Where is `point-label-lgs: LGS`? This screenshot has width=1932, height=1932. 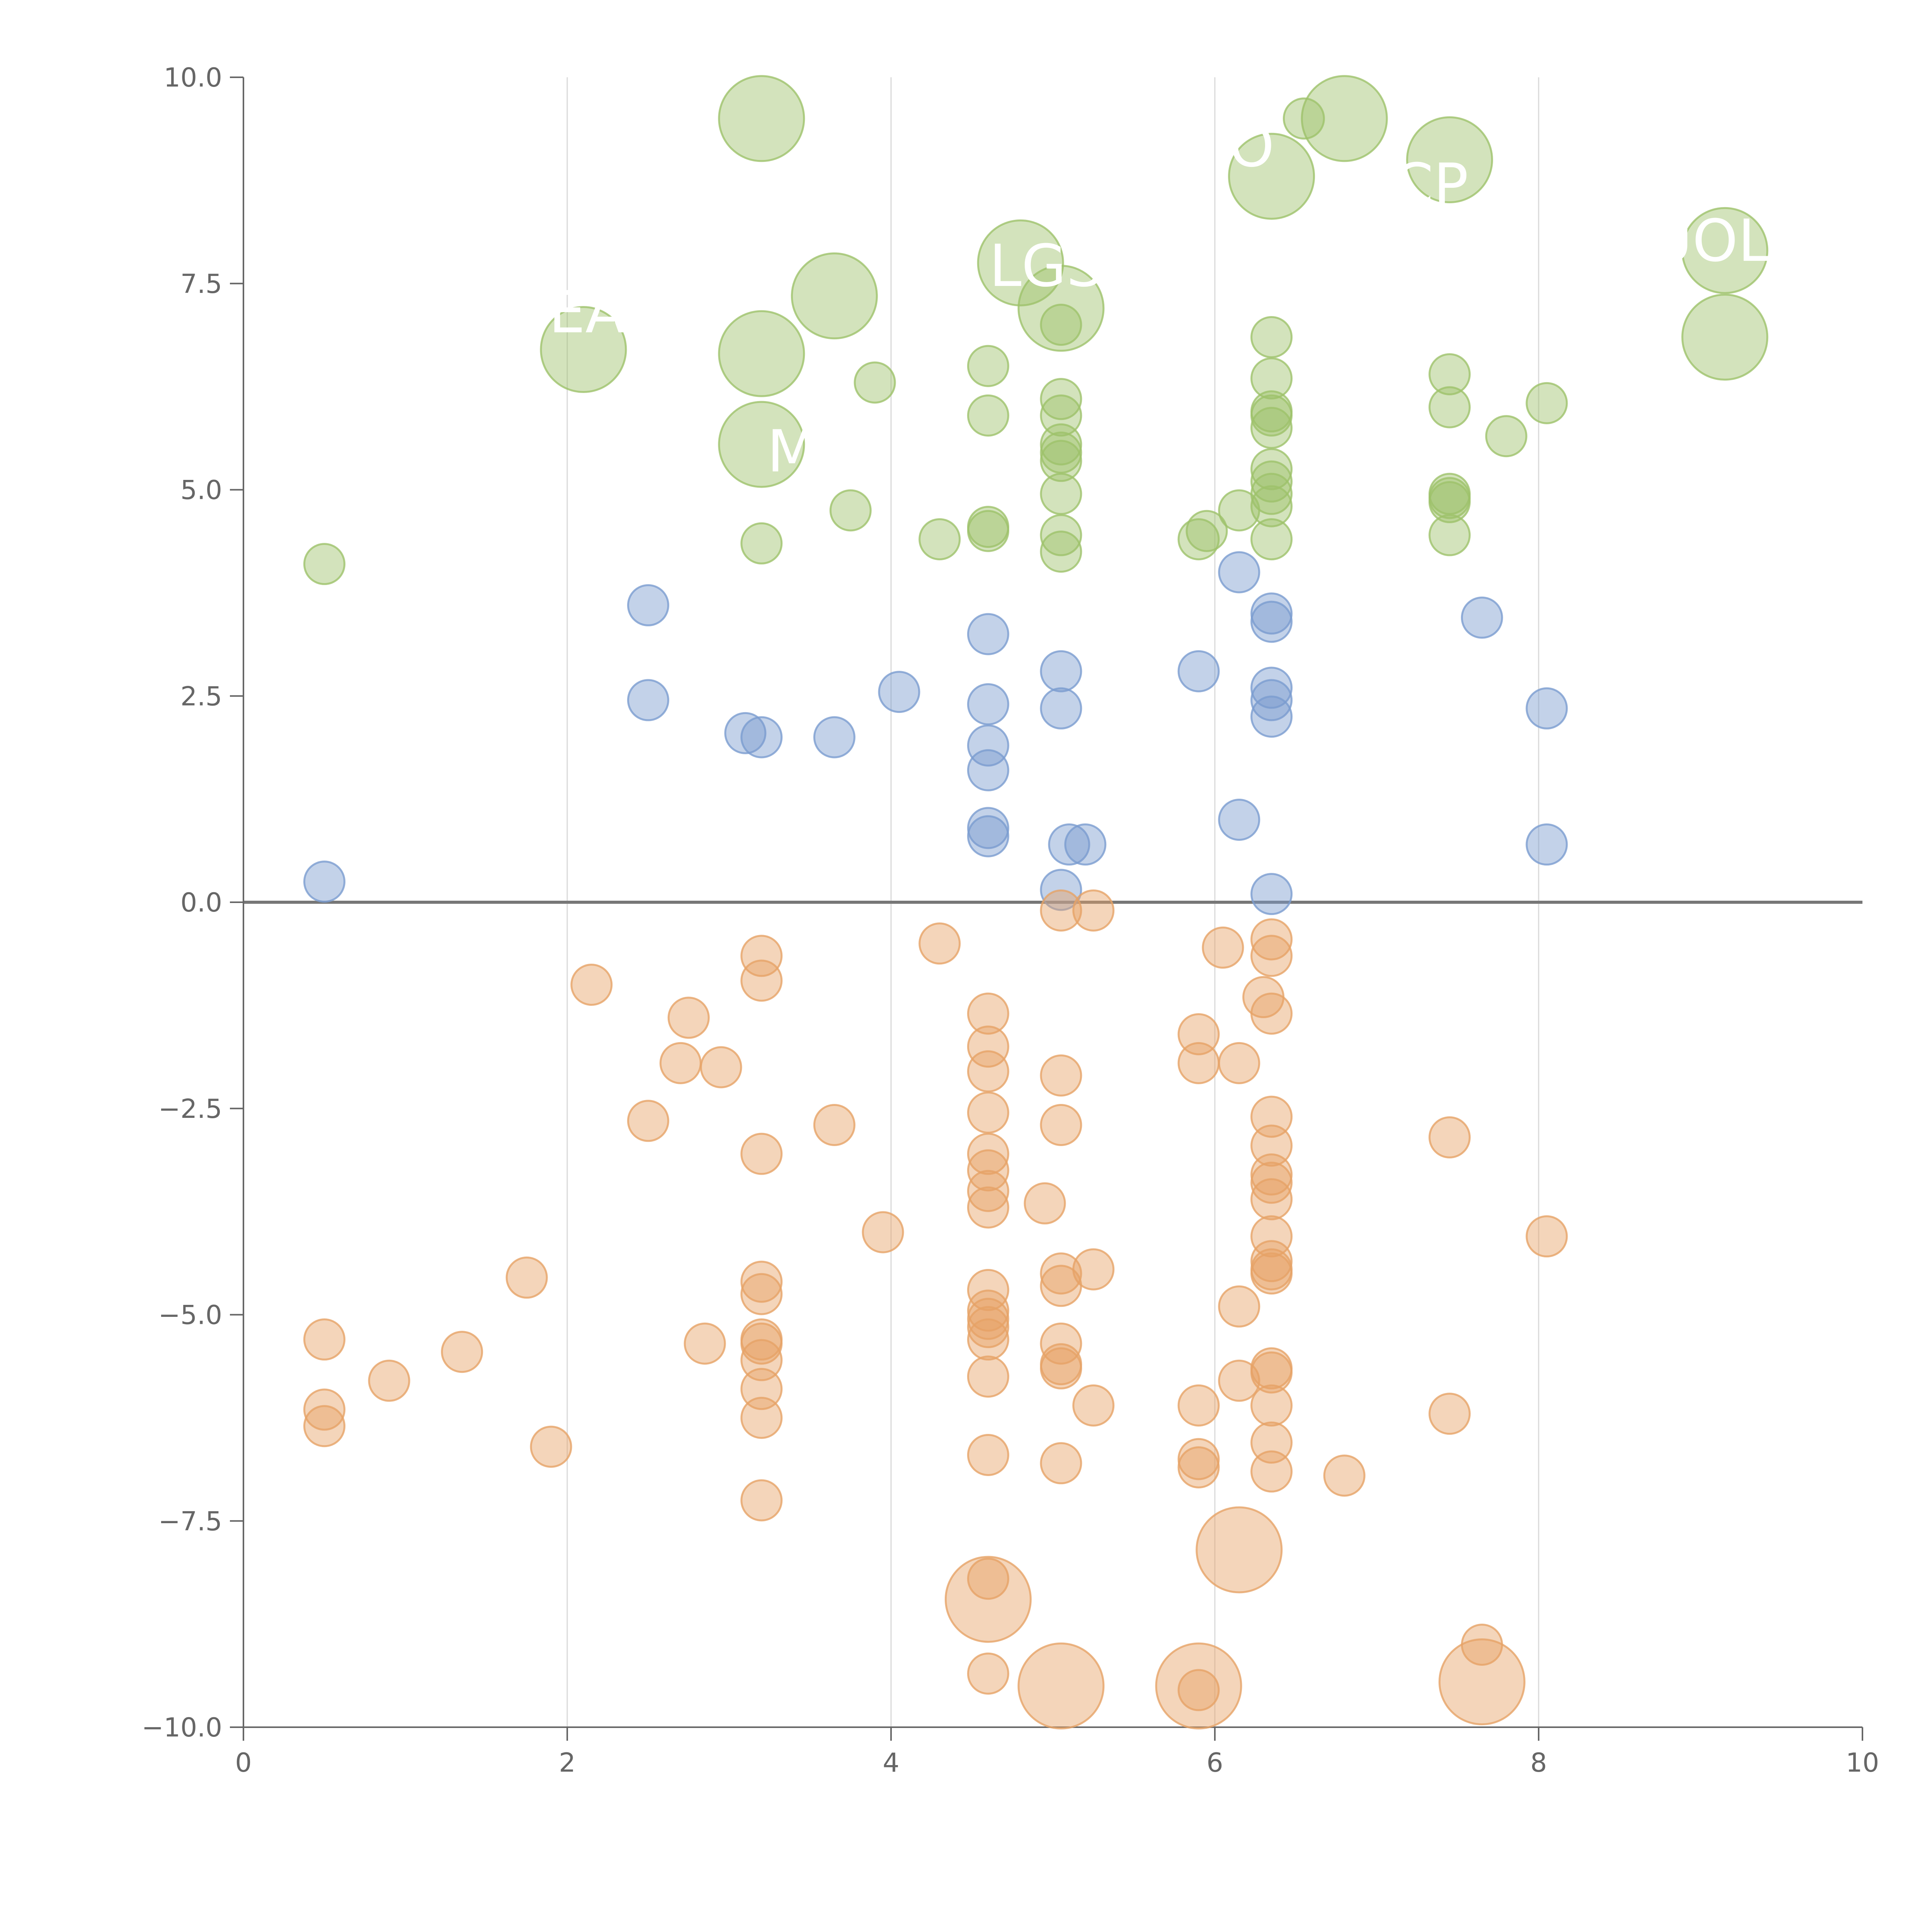 point-label-lgs: LGS is located at coordinates (1046, 266).